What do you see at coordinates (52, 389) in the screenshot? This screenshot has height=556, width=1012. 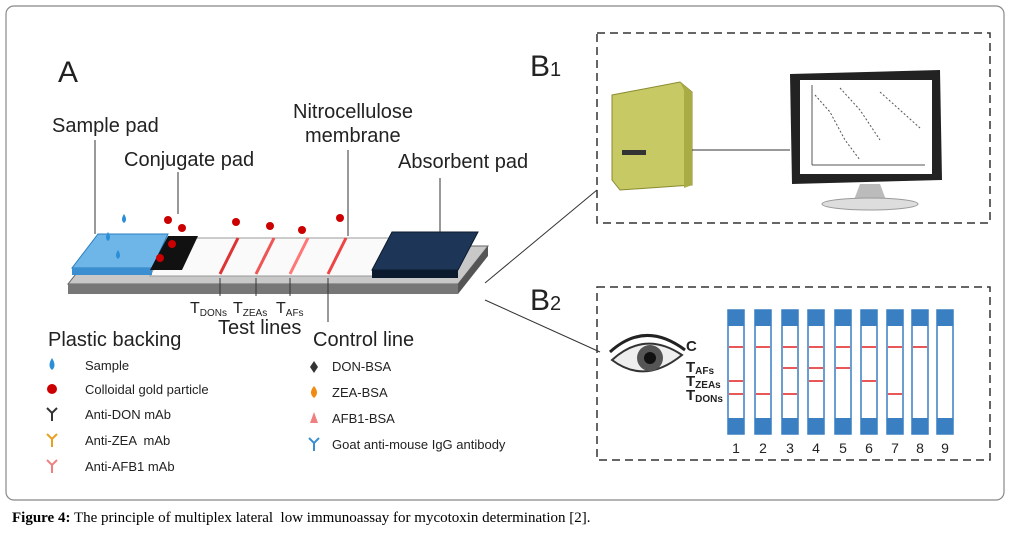 I see `icon-gold` at bounding box center [52, 389].